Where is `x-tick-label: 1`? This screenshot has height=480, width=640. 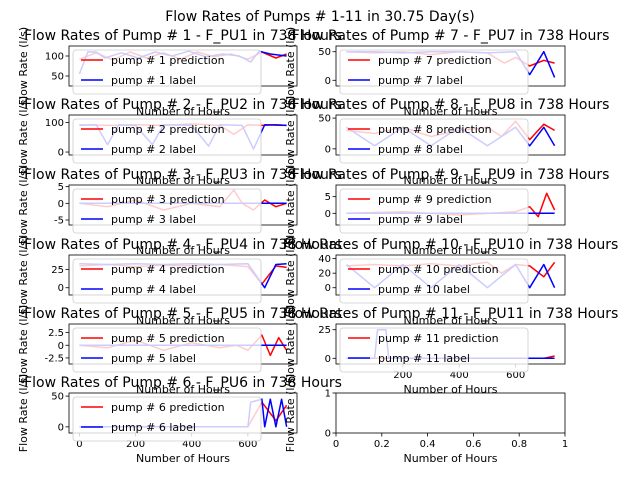 x-tick-label: 1 is located at coordinates (565, 444).